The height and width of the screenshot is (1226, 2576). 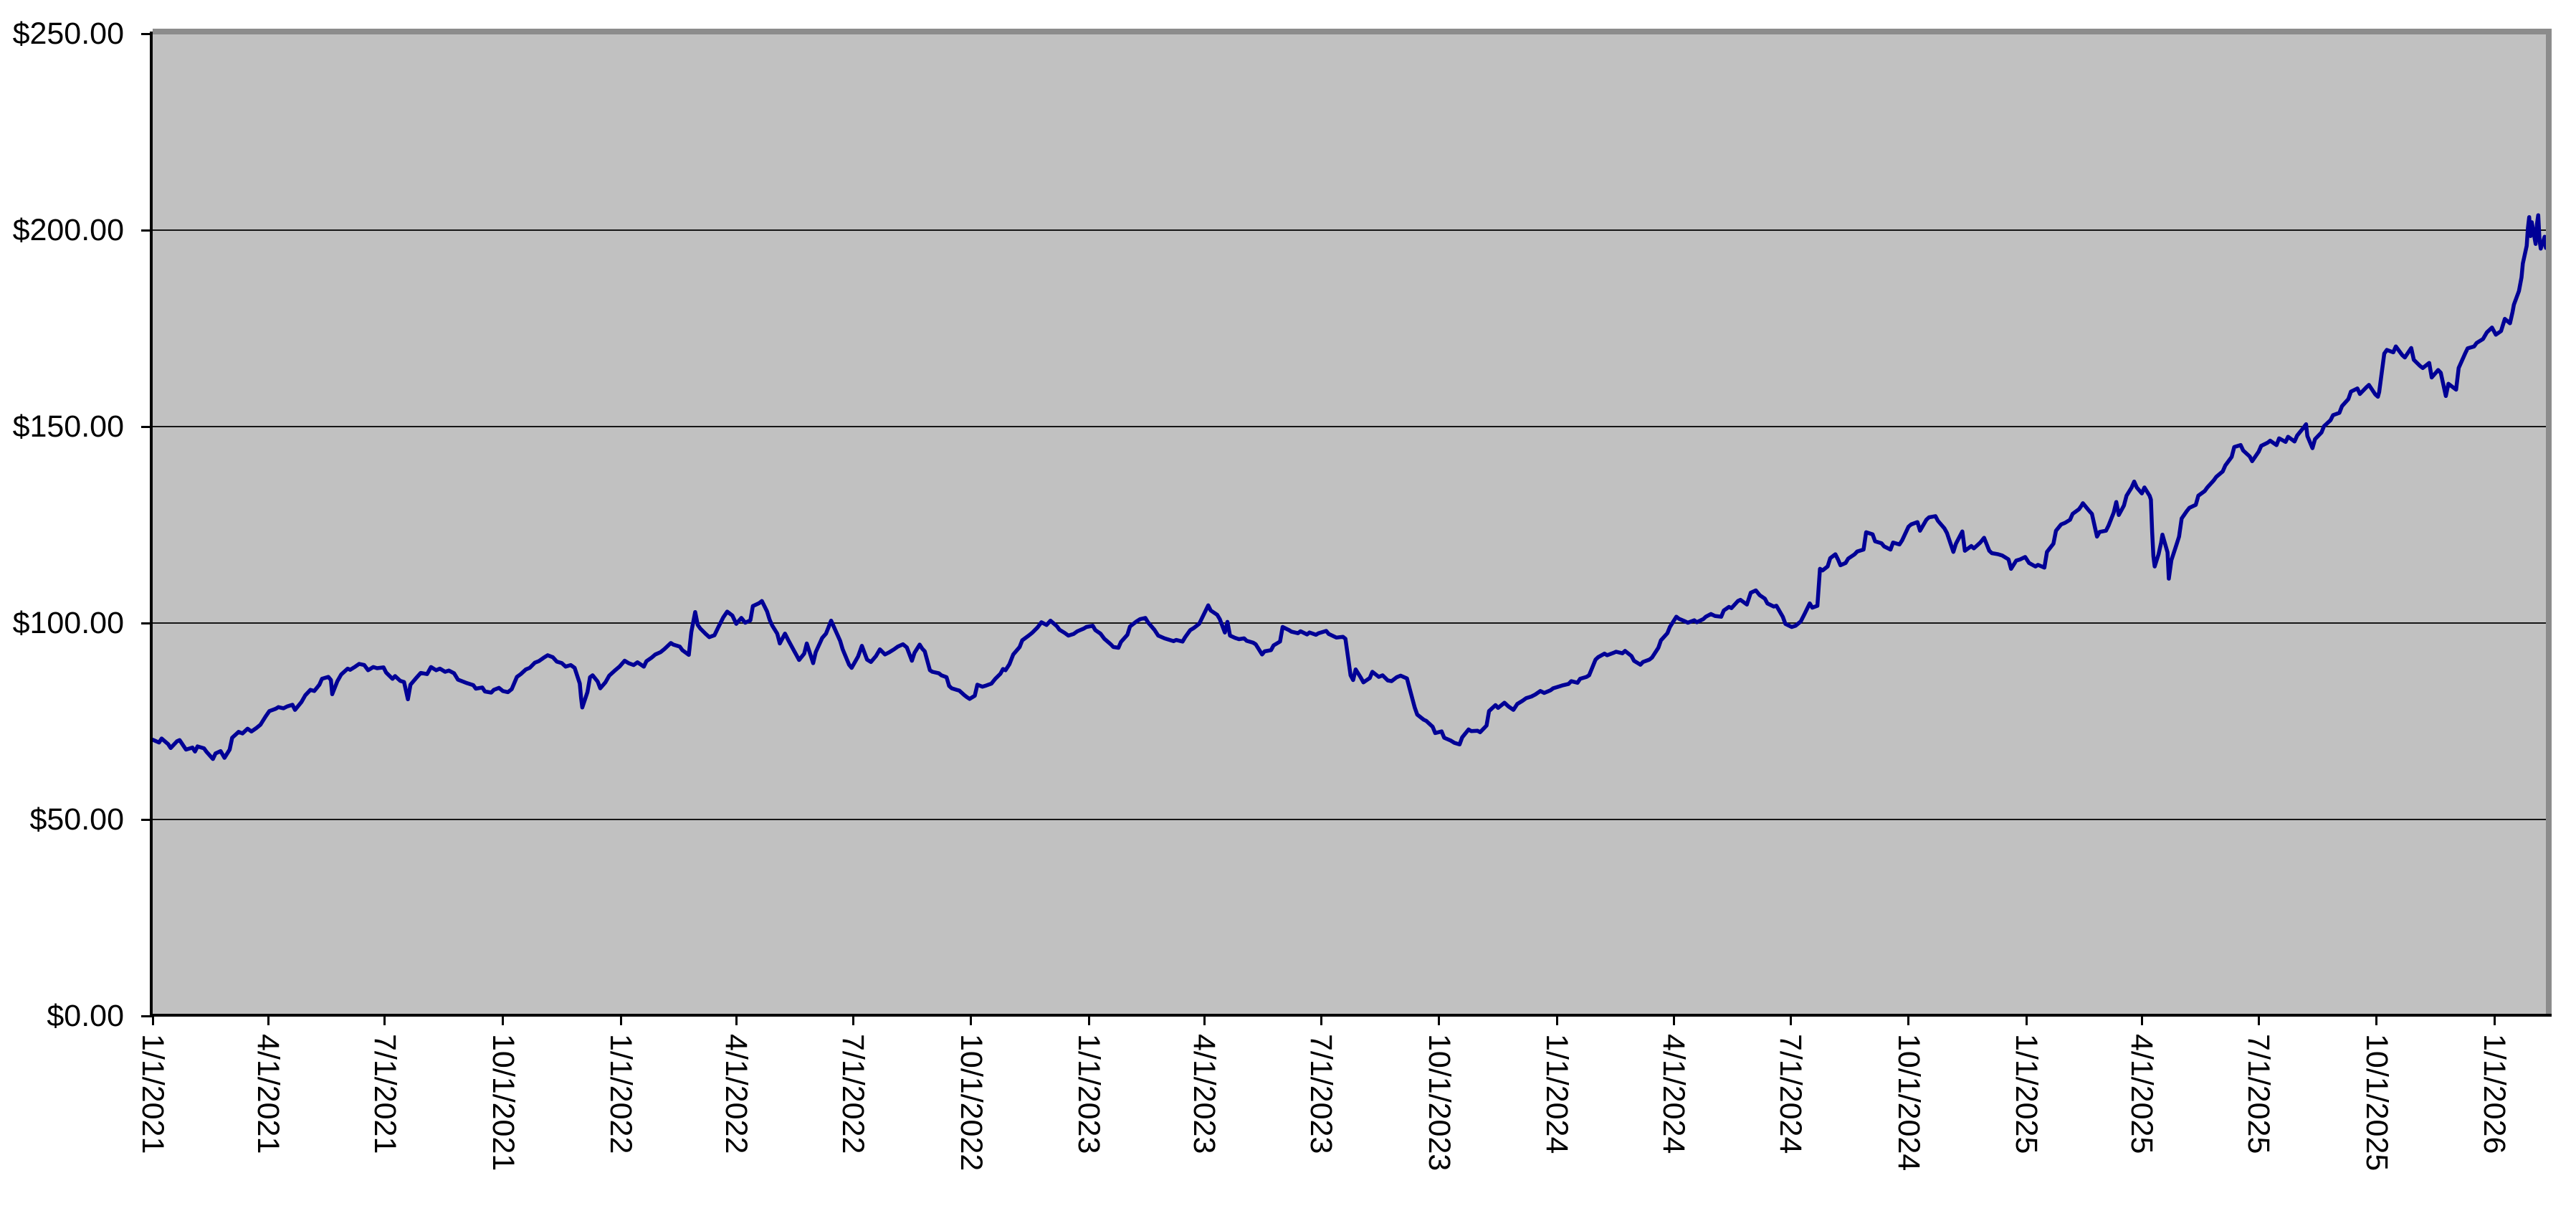 What do you see at coordinates (1438, 1103) in the screenshot?
I see `x-tick-label: 10/1/2023` at bounding box center [1438, 1103].